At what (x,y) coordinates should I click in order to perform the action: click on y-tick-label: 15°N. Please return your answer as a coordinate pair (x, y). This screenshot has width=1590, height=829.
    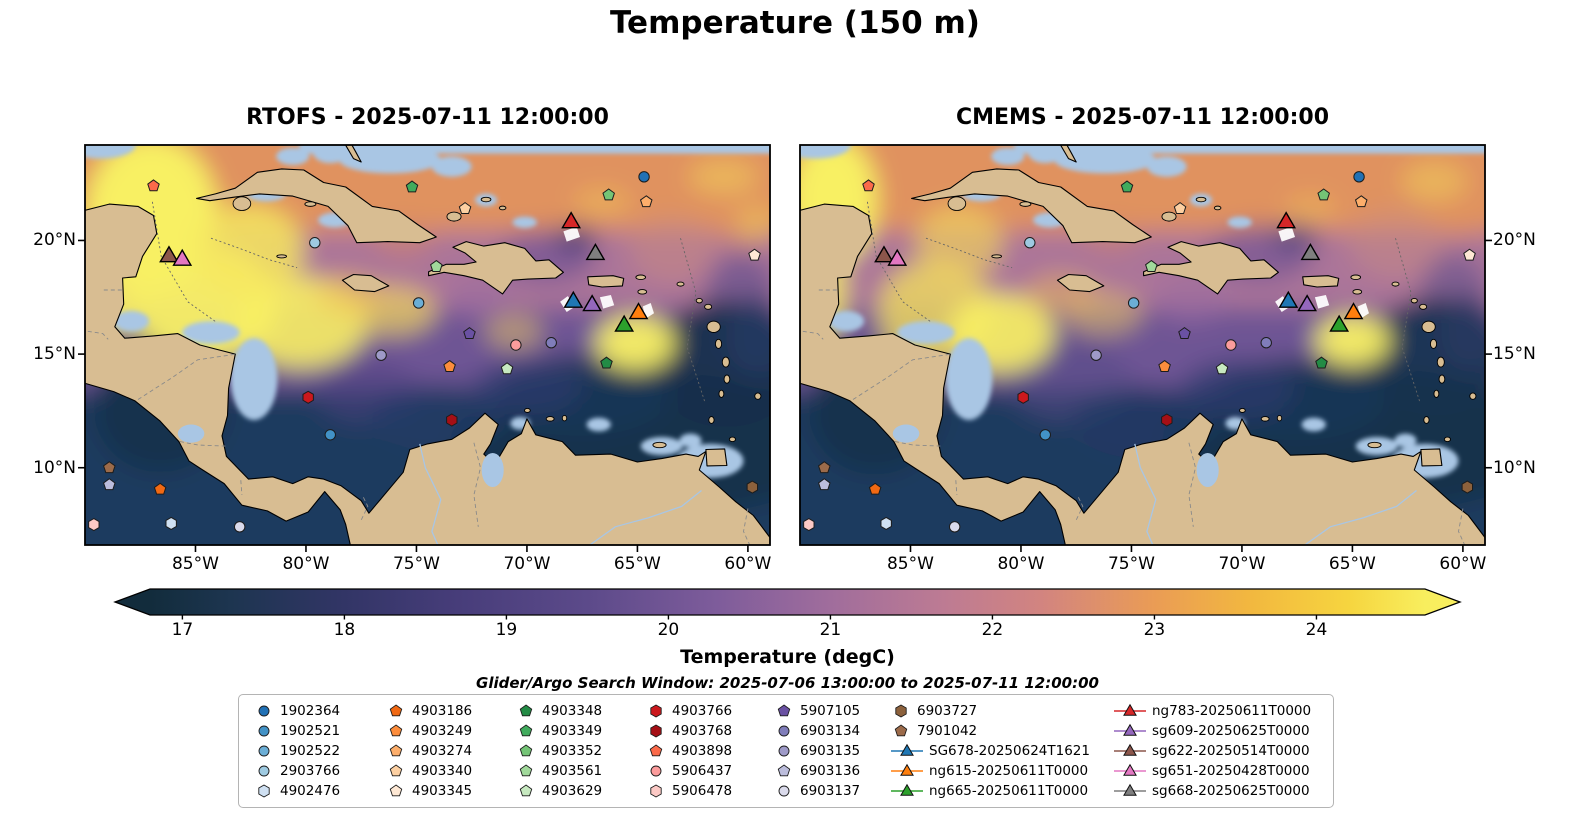
    Looking at the image, I should click on (54, 354).